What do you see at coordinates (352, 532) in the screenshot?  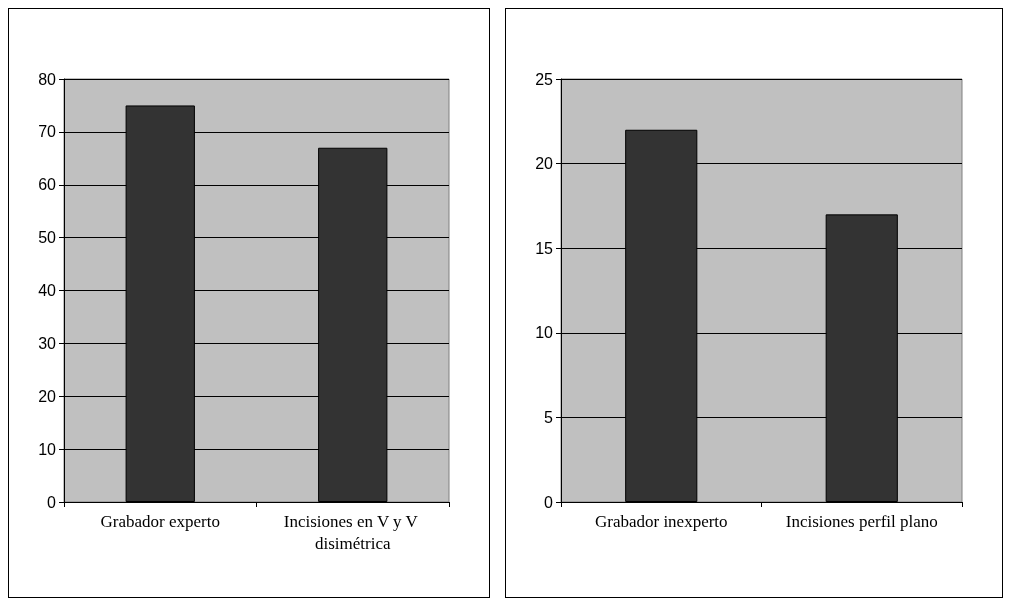 I see `x-tick-label: Incisiones en V y V disimétrica` at bounding box center [352, 532].